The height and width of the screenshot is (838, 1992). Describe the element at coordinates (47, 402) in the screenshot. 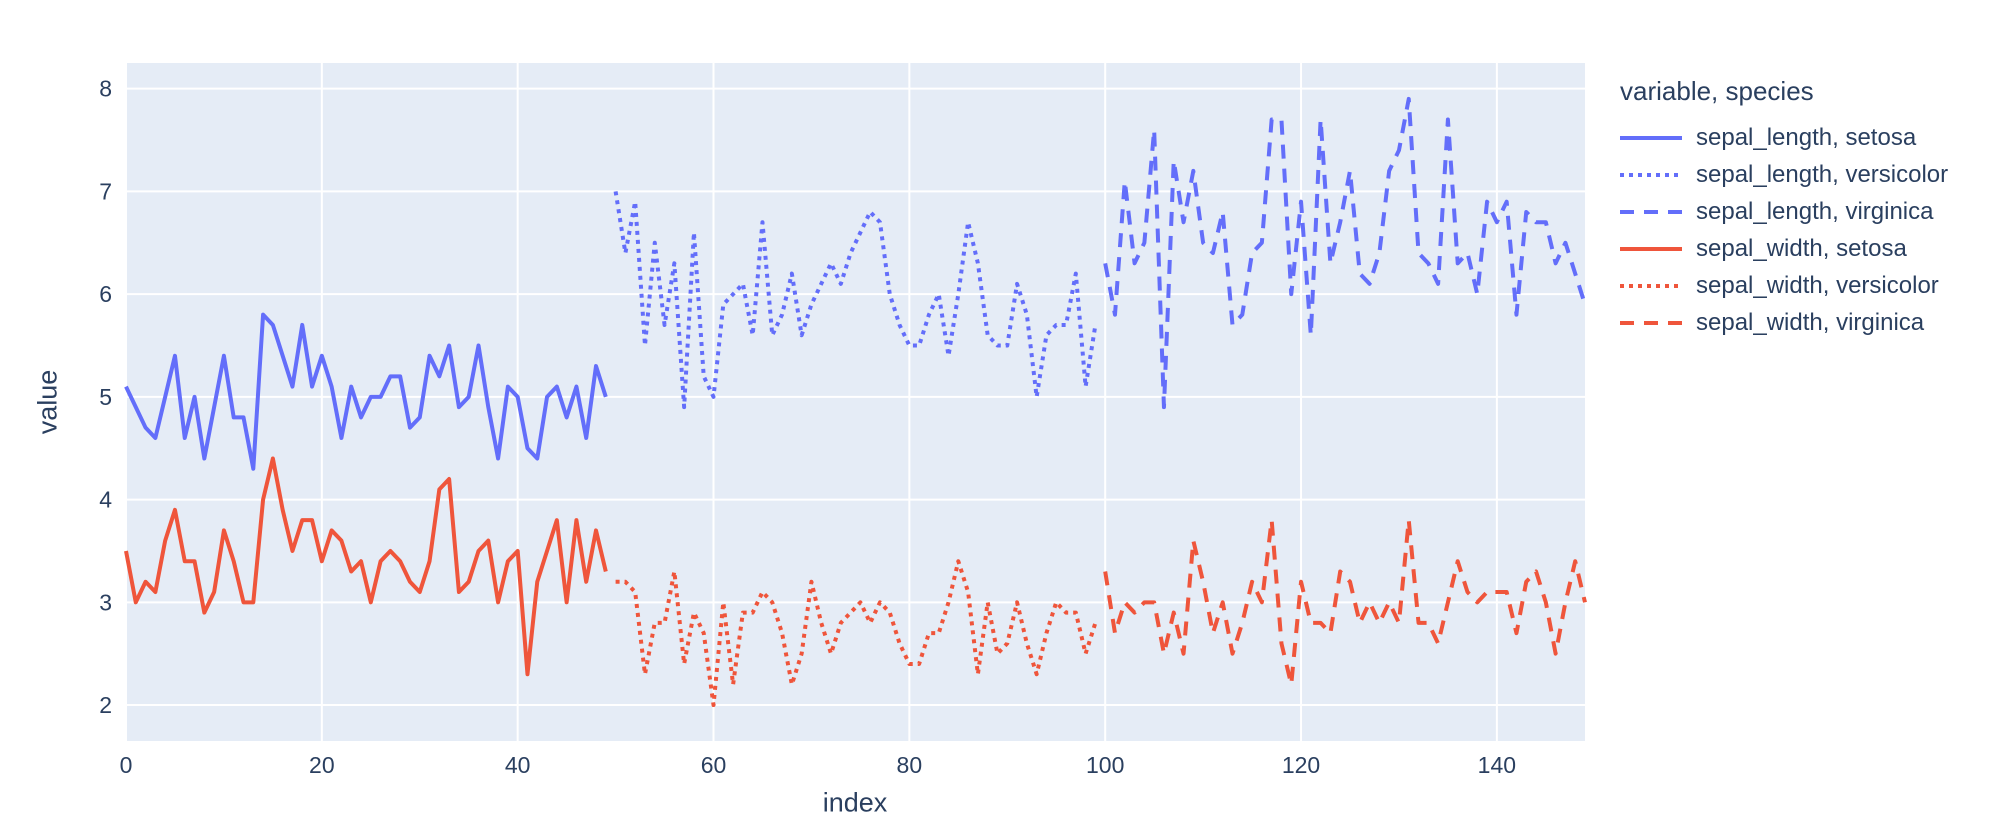

I see `y-axis-title: value` at that location.